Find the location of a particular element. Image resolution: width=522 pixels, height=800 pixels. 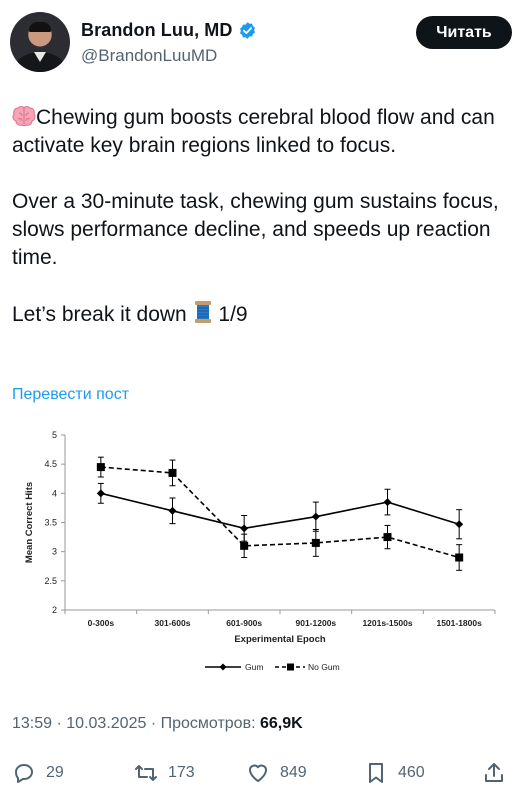

y-tick-label: 2.5 is located at coordinates (50, 581).